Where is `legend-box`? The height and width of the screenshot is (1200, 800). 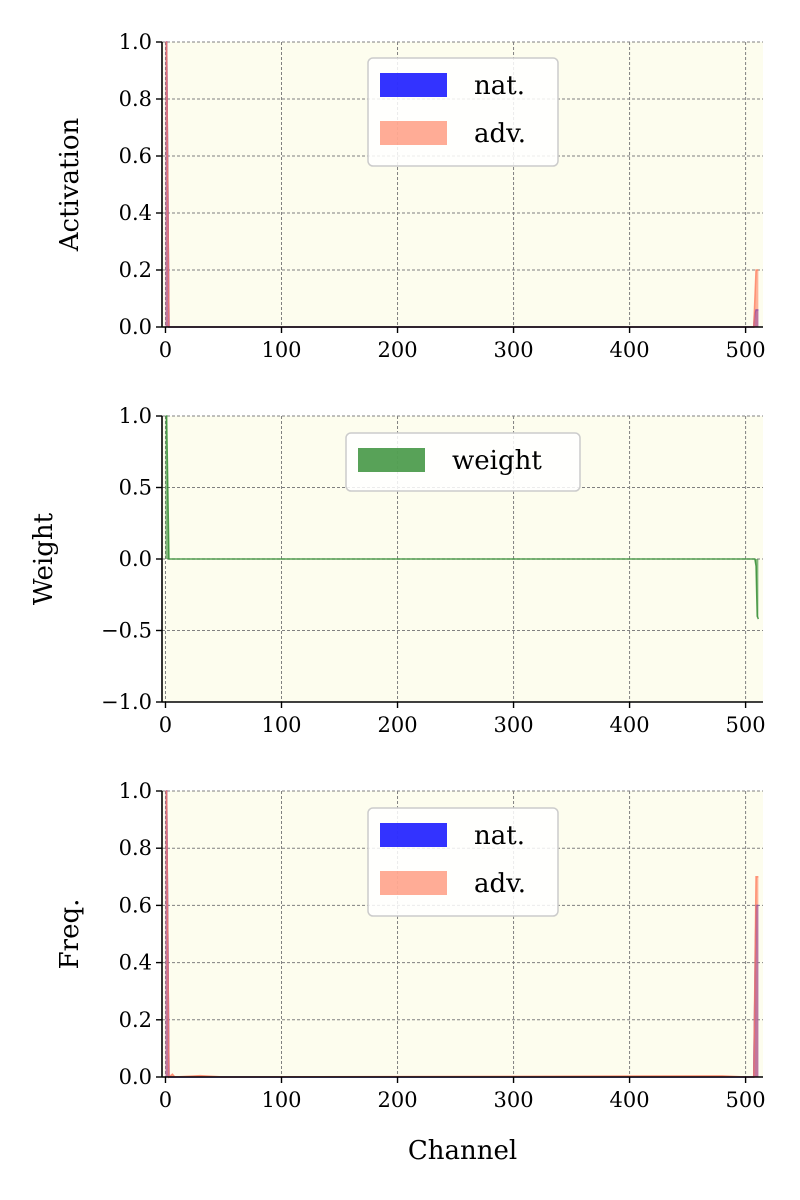 legend-box is located at coordinates (463, 462).